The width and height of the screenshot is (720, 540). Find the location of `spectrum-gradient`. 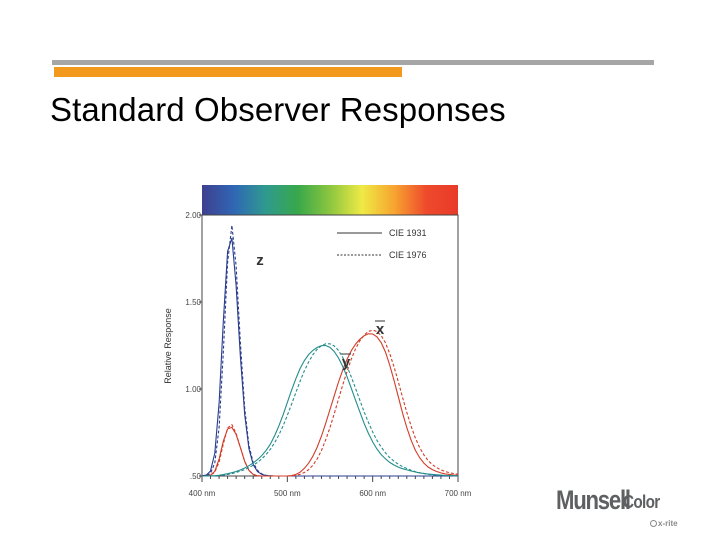

spectrum-gradient is located at coordinates (330, 200).